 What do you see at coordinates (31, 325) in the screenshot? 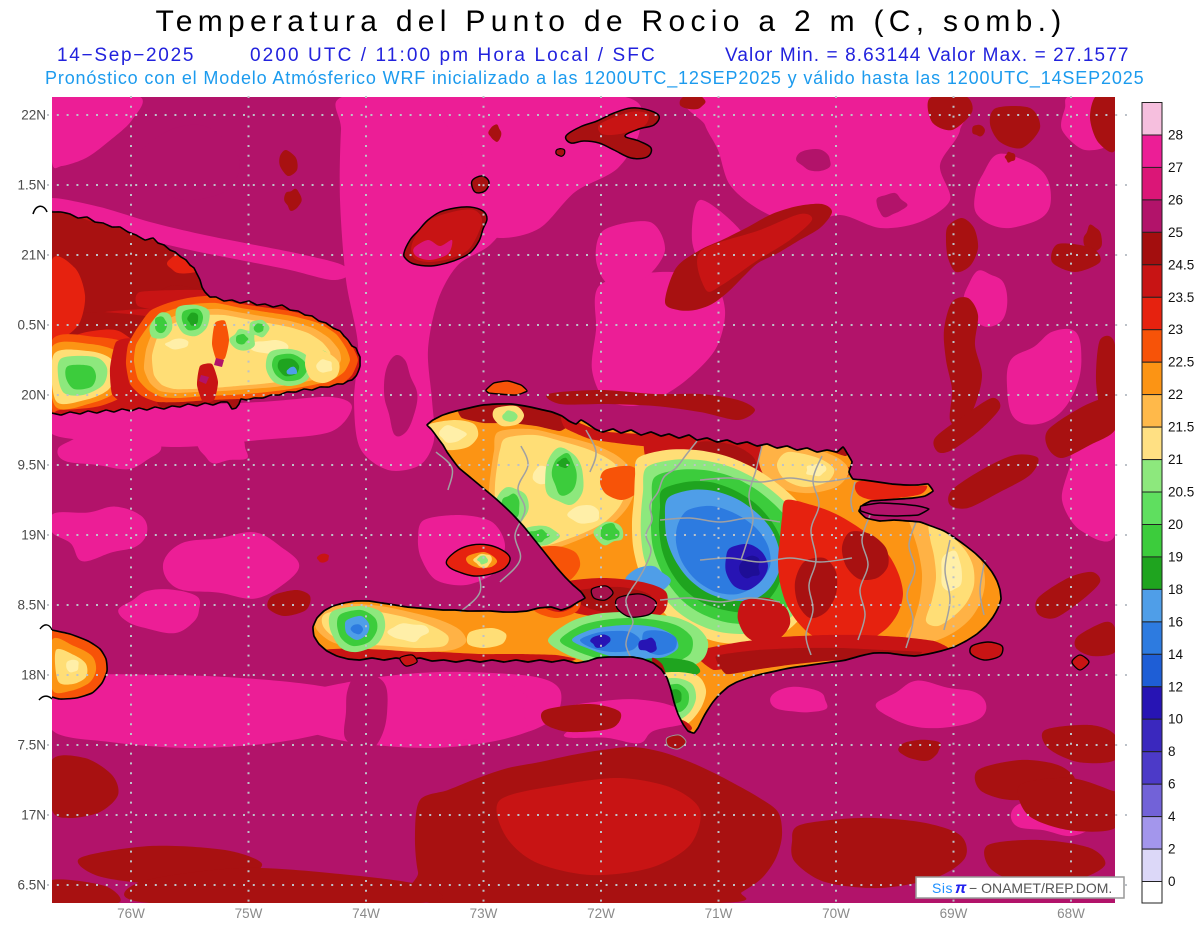
I see `svg-text: 0.5N` at bounding box center [31, 325].